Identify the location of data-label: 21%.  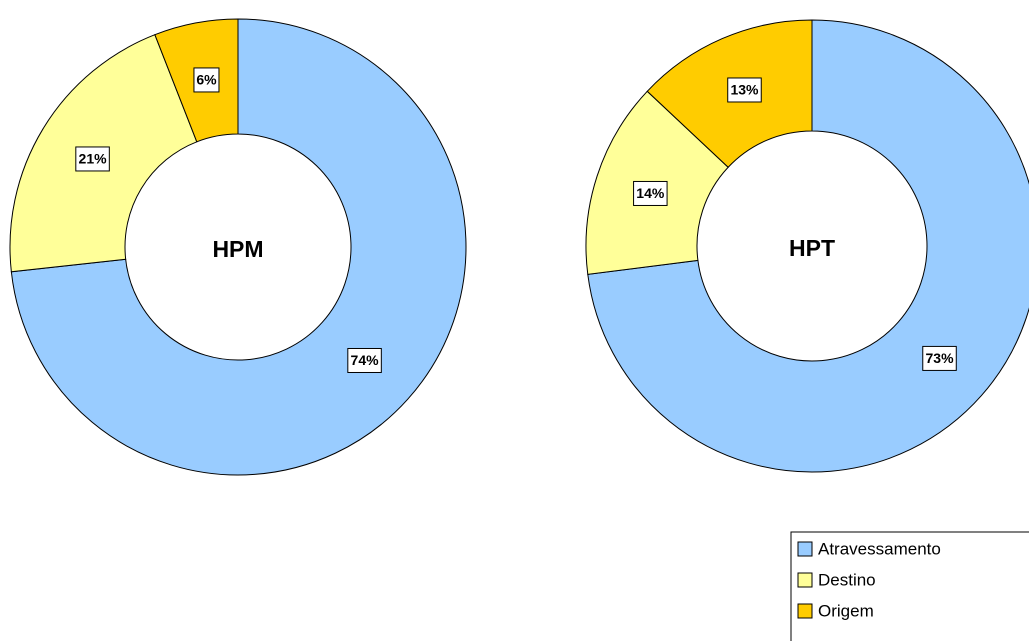
(93, 159).